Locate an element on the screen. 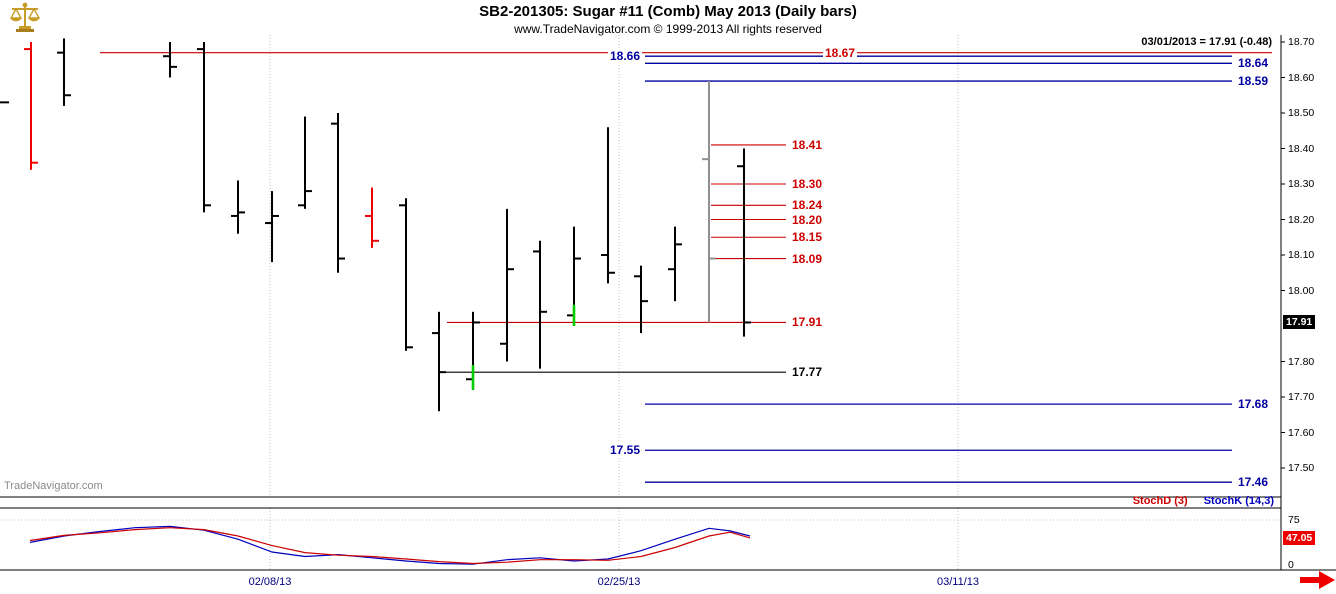  stoch-axis-label: 0 is located at coordinates (1291, 565).